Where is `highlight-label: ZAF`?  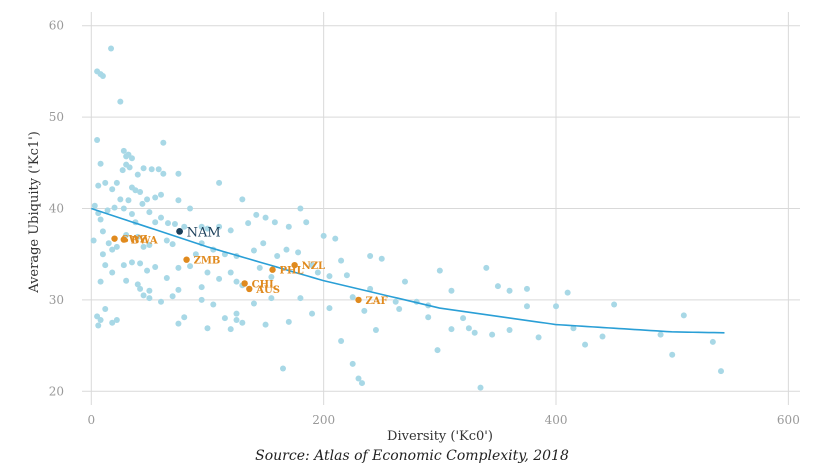
highlight-label: ZAF is located at coordinates (377, 301).